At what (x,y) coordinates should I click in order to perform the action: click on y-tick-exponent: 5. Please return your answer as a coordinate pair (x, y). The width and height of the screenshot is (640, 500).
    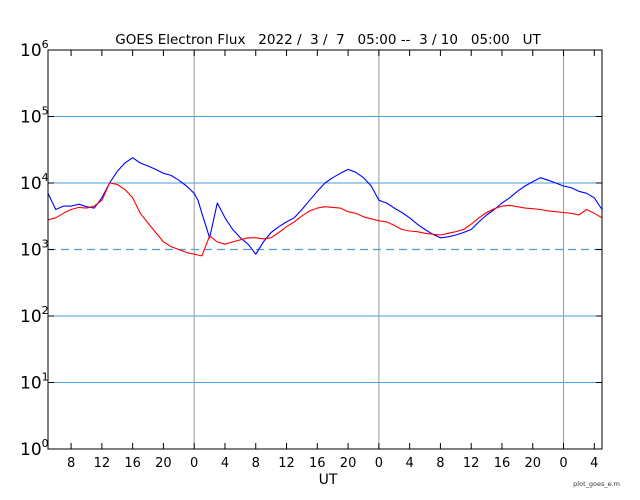
    Looking at the image, I should click on (45, 111).